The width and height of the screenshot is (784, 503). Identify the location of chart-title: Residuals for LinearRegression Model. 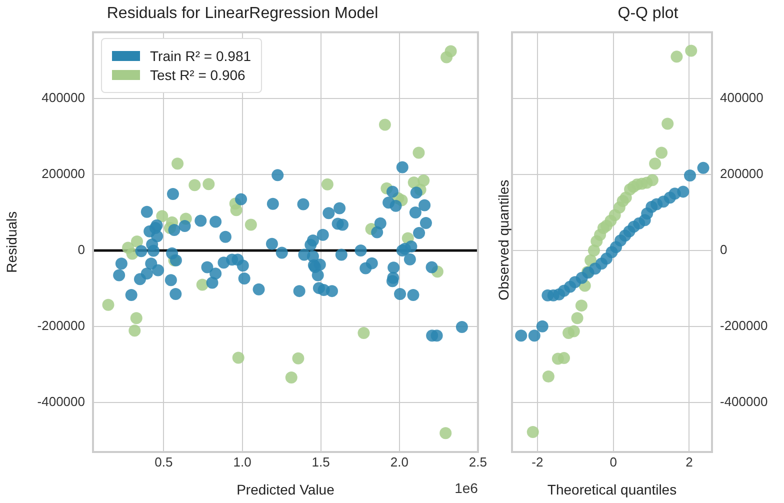
(242, 13).